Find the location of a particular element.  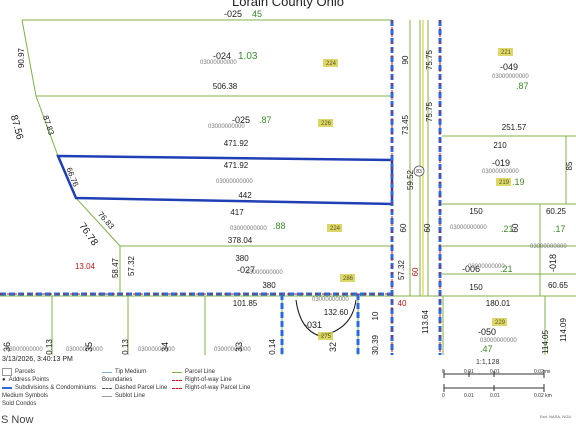

route-number: 83 is located at coordinates (419, 172).